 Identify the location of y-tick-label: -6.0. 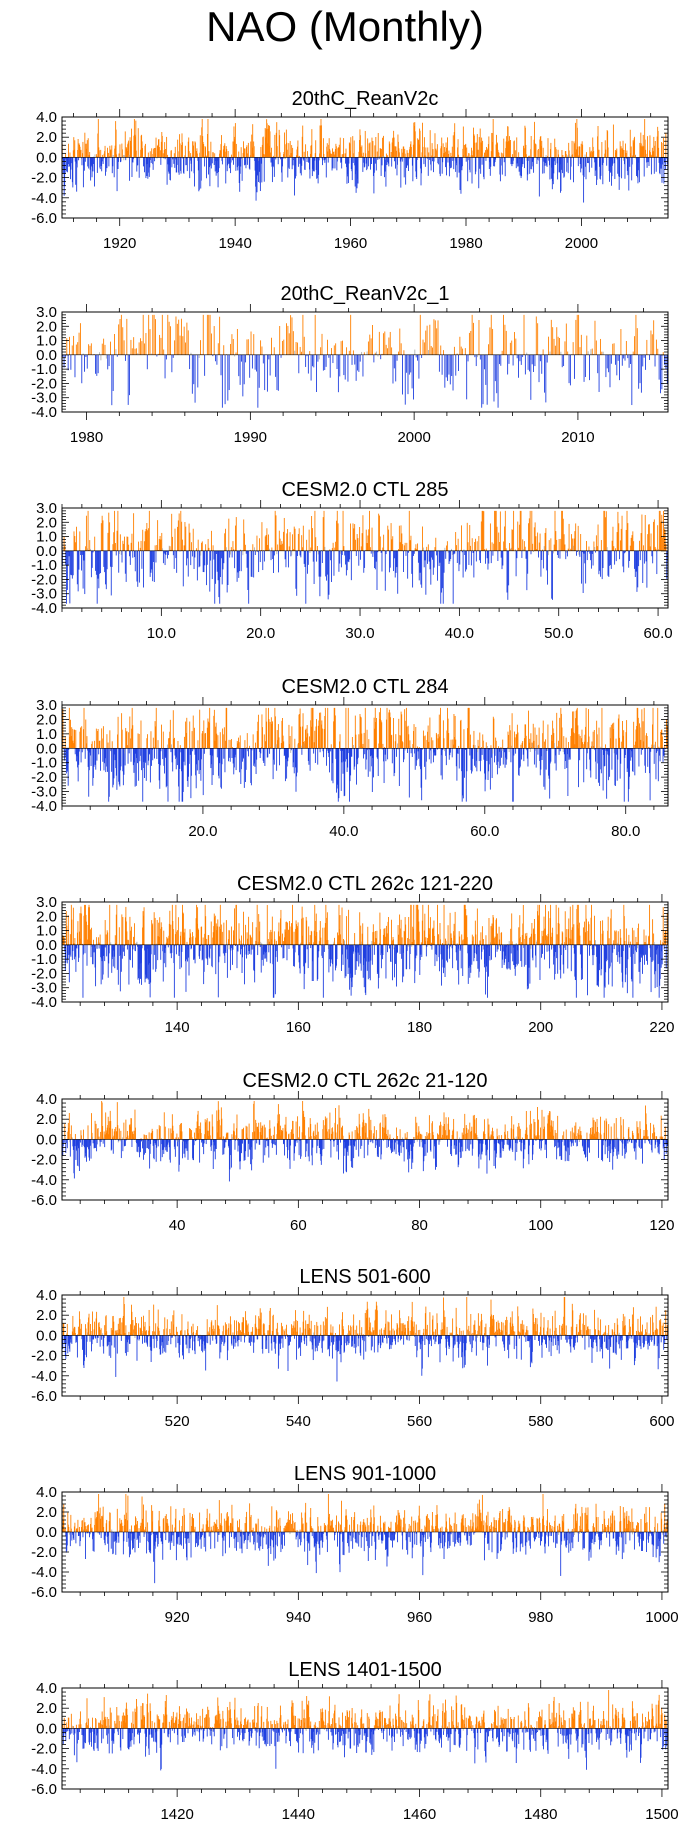
(44, 218).